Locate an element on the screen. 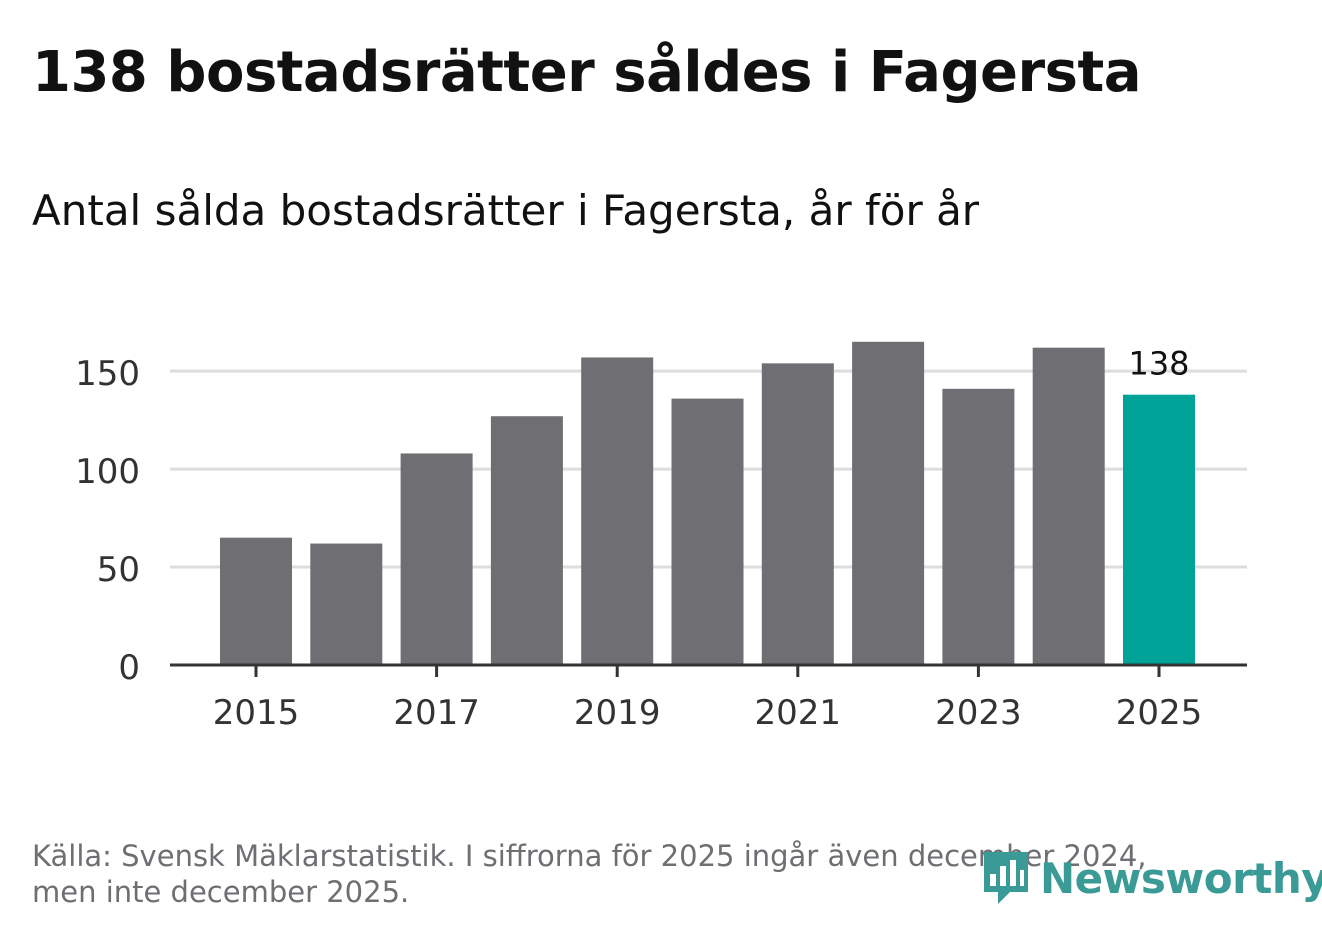  bar-2018 is located at coordinates (526, 540).